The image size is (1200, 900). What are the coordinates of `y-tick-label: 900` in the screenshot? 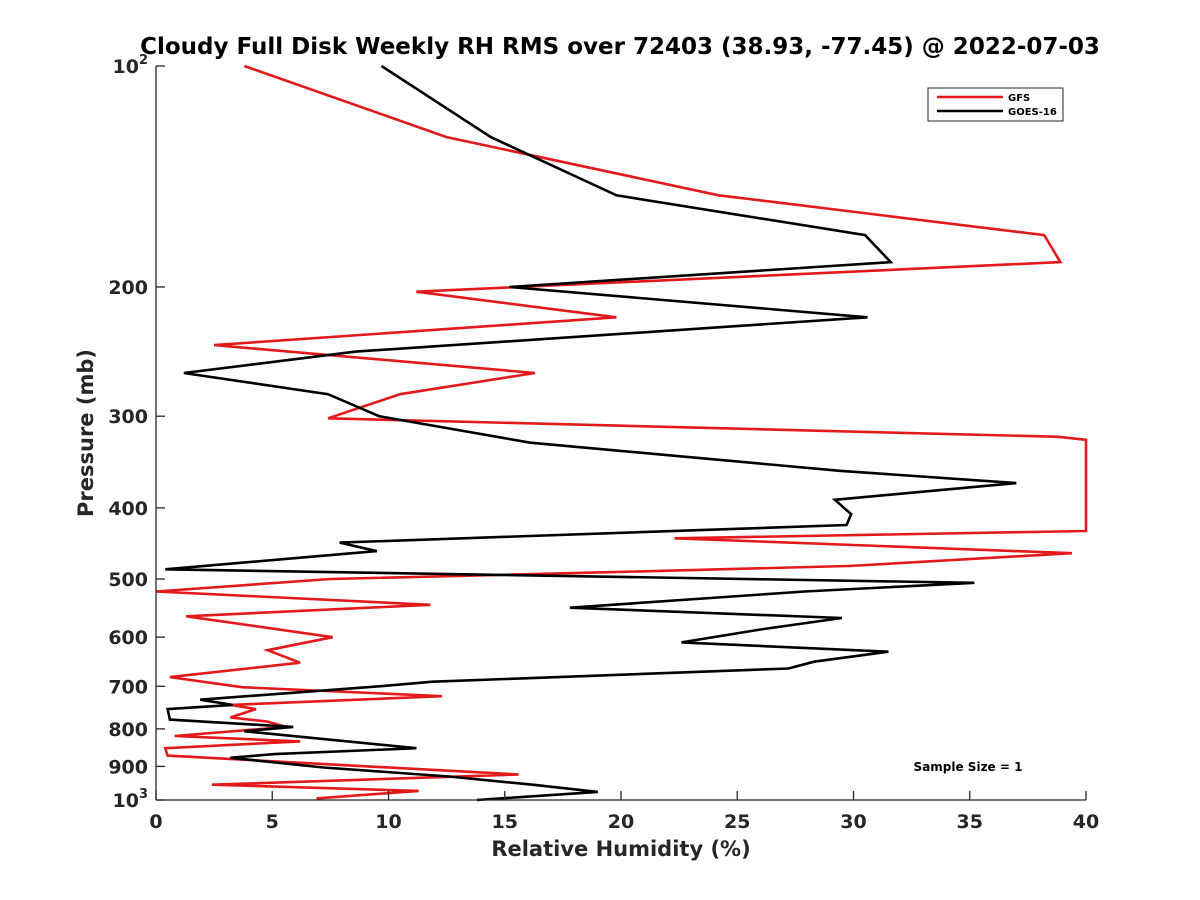 It's located at (128, 767).